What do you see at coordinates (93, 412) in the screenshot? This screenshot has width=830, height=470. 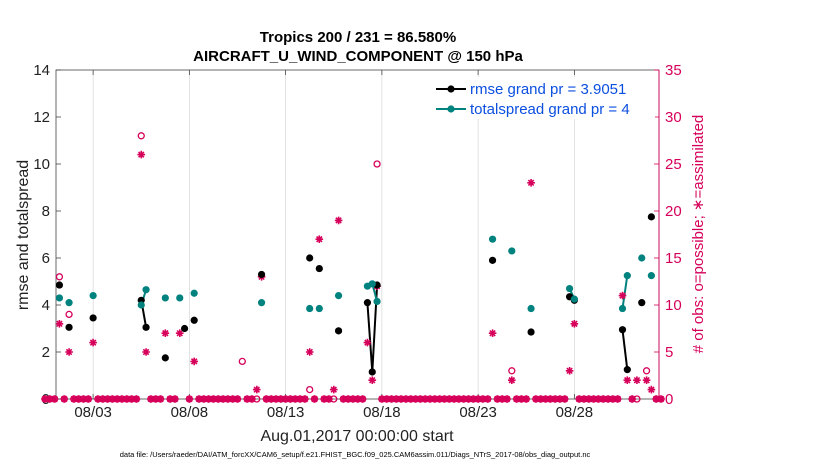 I see `x-tick-label: 08/03` at bounding box center [93, 412].